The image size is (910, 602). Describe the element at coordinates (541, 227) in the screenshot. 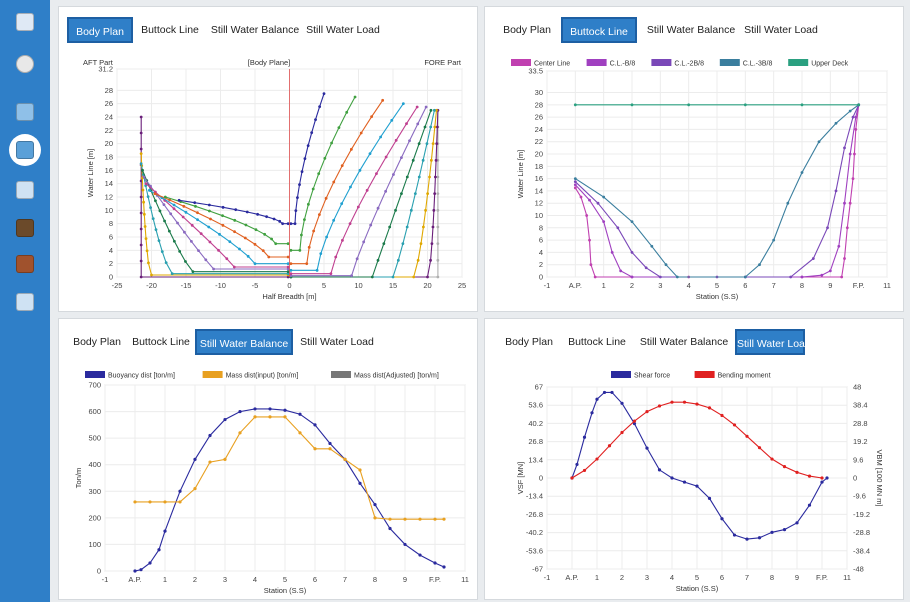

I see `y-tick-label: 8` at that location.